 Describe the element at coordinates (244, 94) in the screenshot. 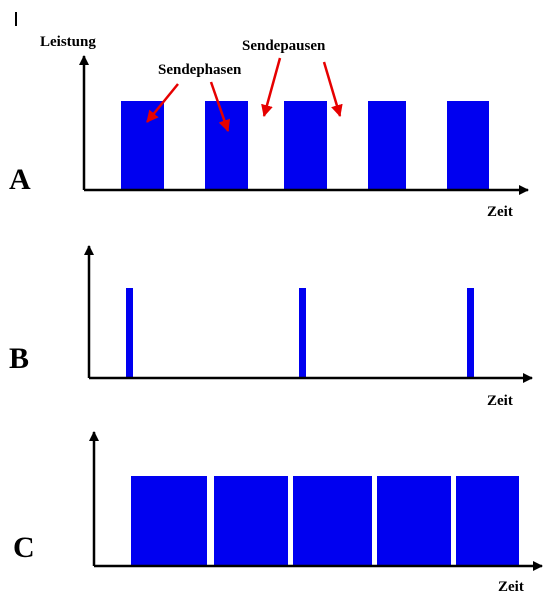

I see `annotation-arrows` at that location.